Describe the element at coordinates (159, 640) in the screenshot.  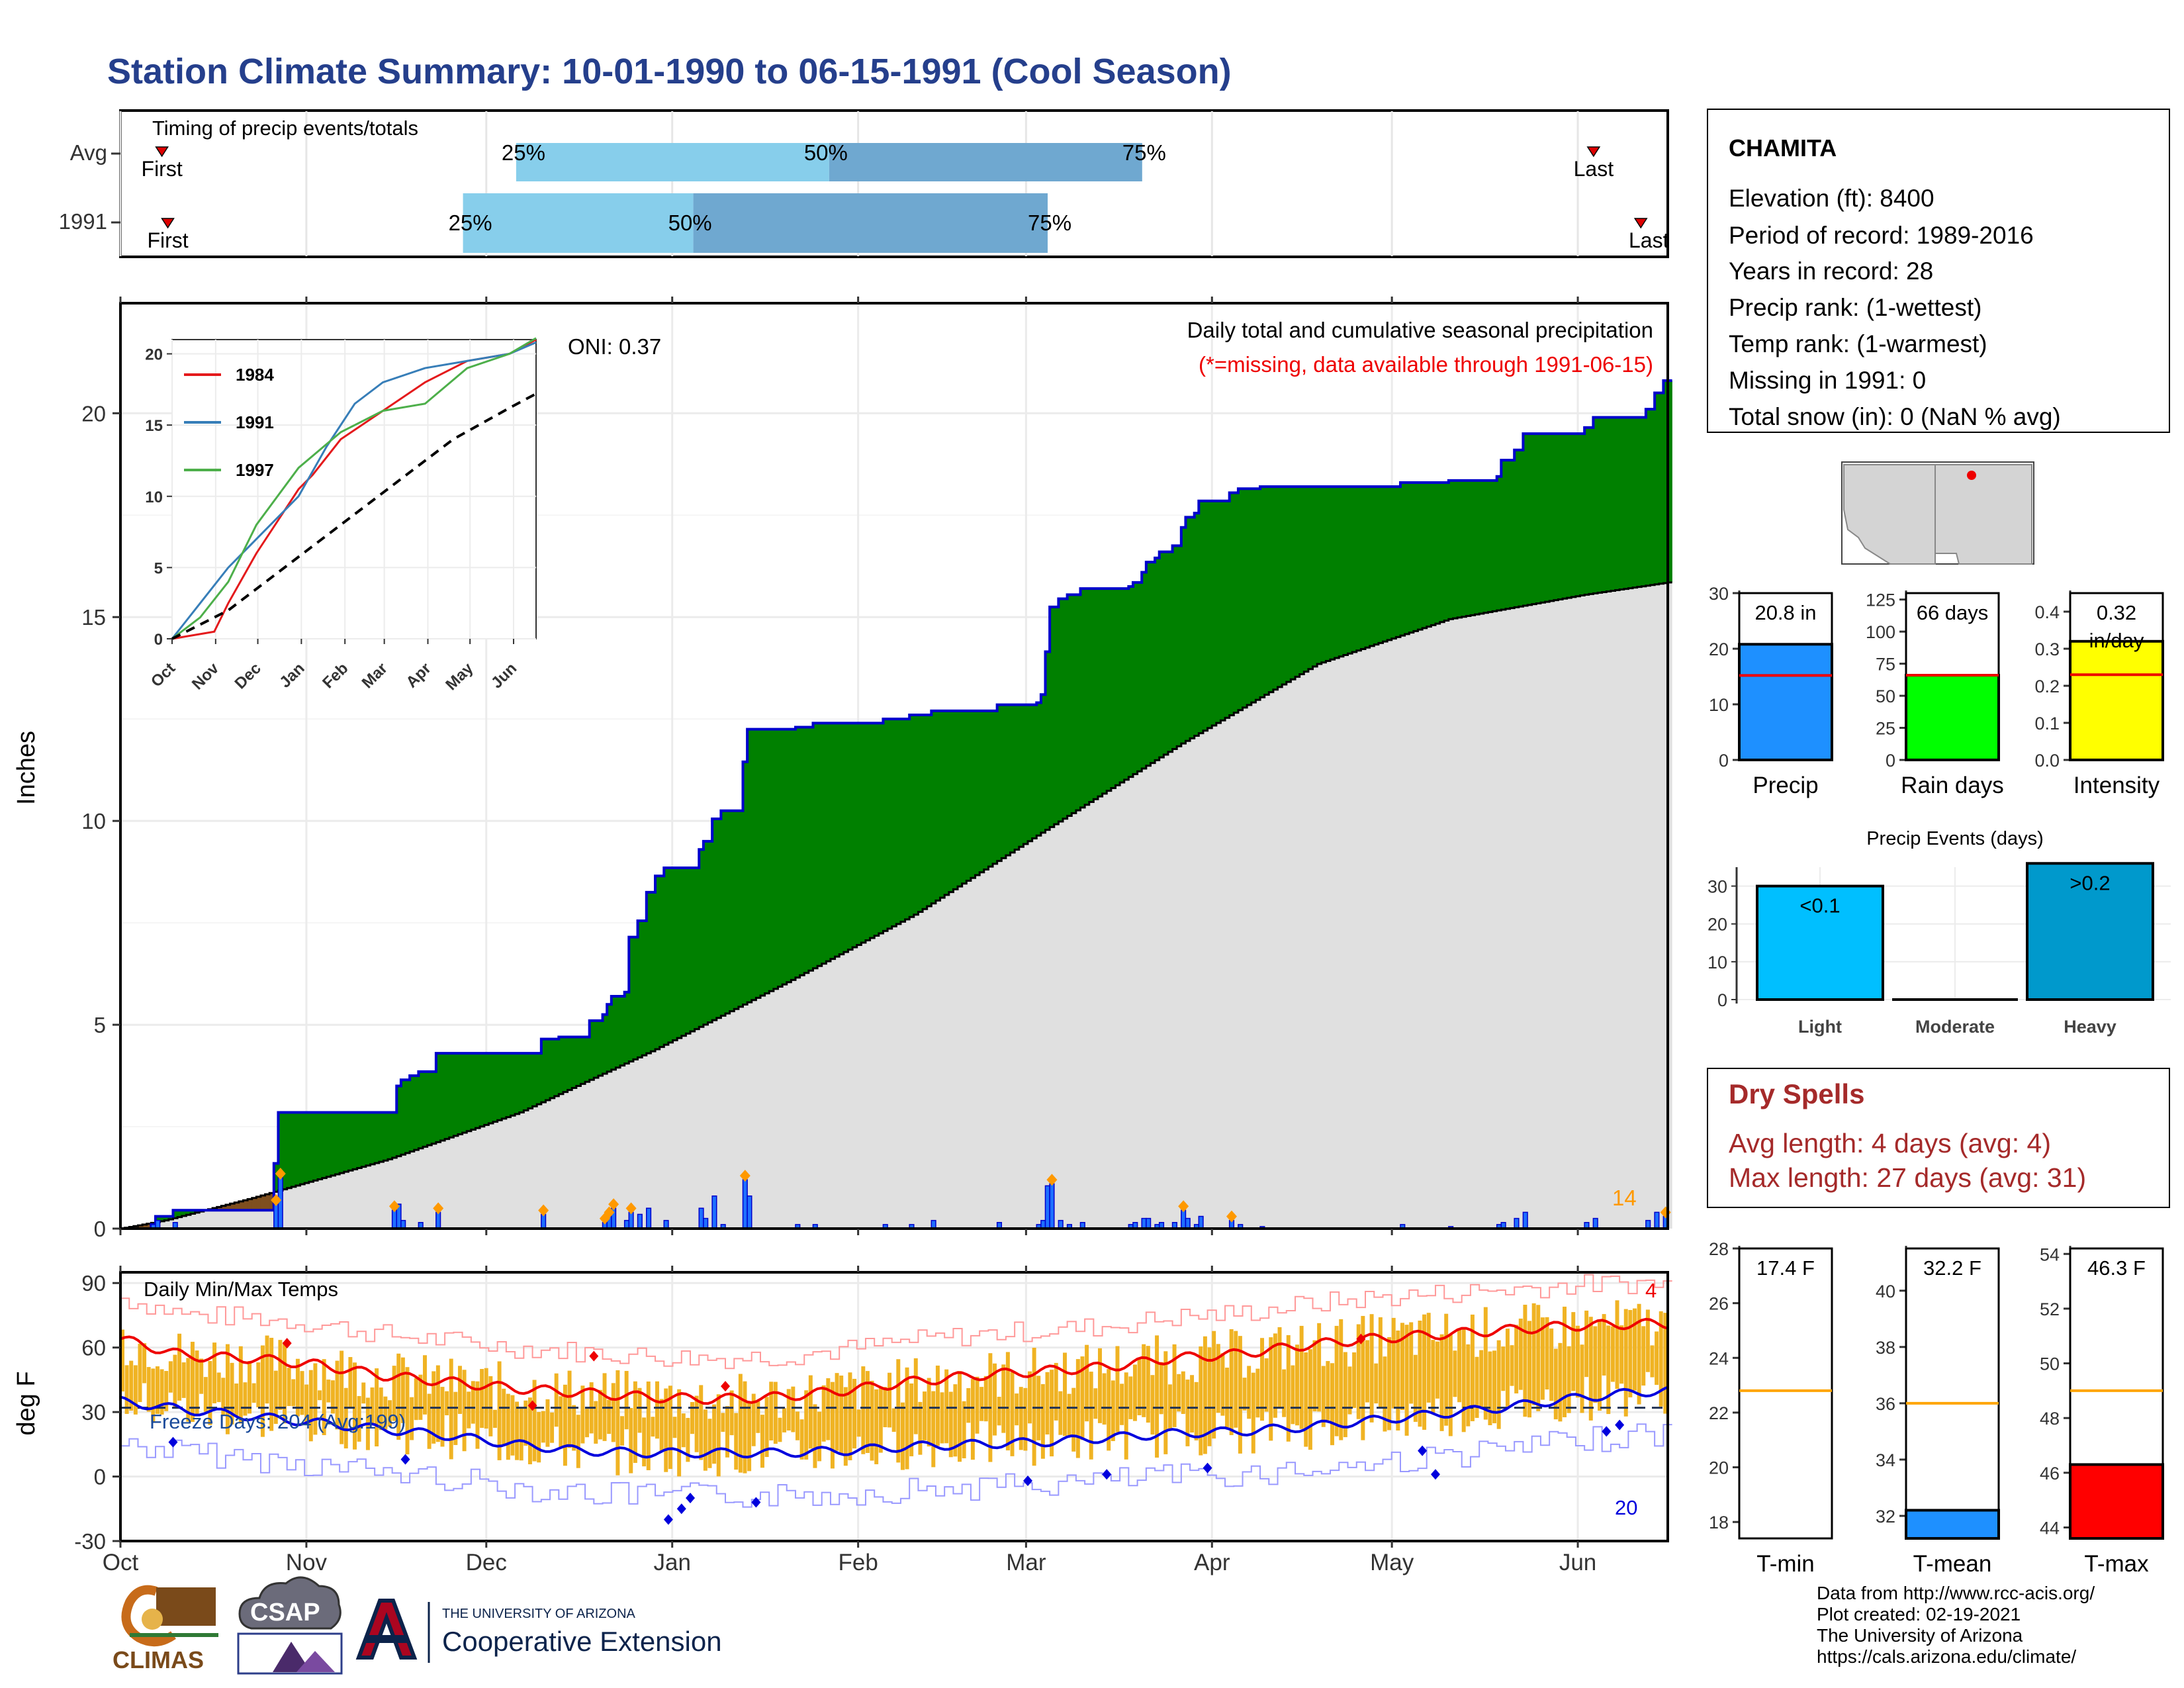
I see `inset-ytick-label: 0` at that location.